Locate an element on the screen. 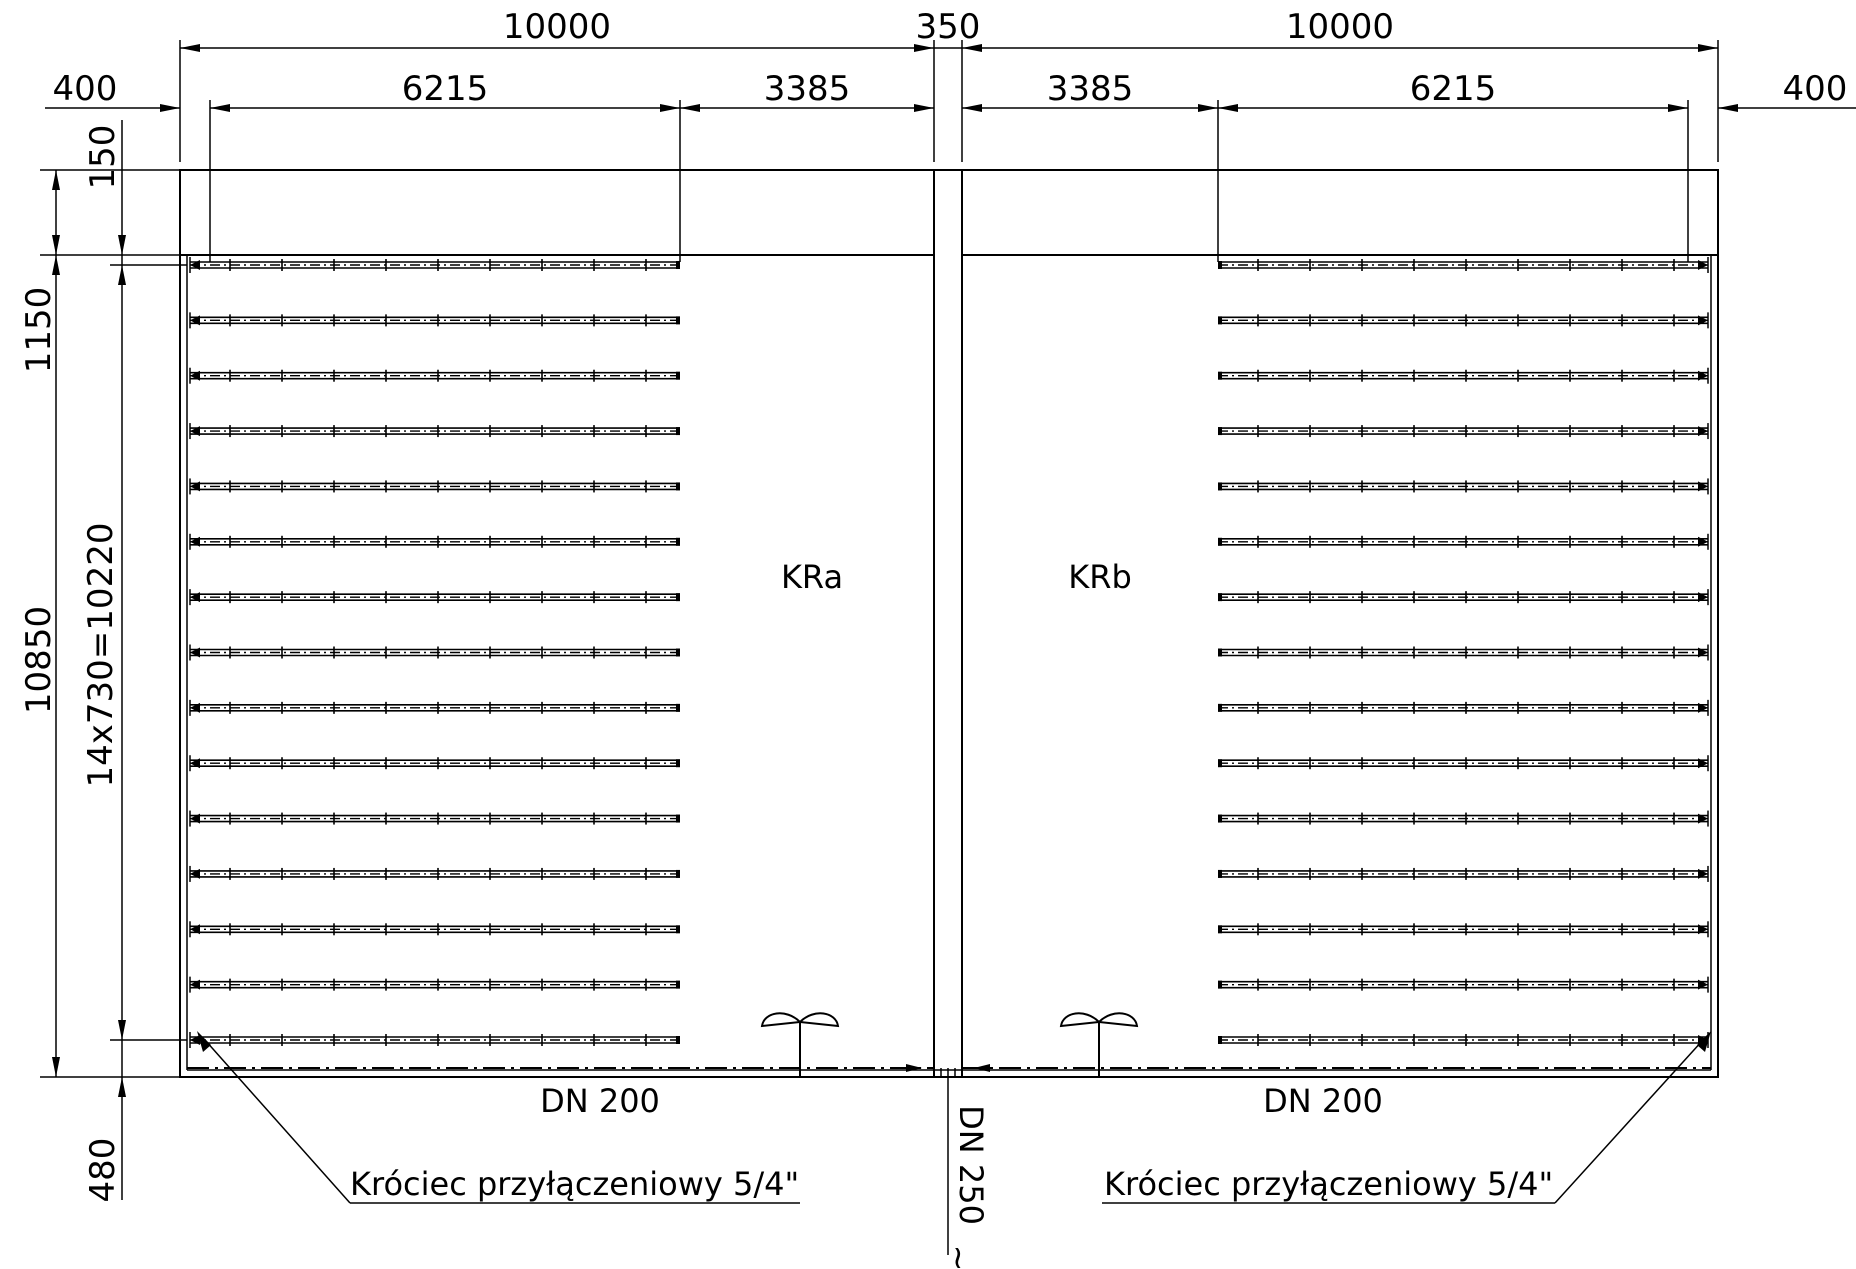 This screenshot has width=1856, height=1269. dim-left-margin: 400 is located at coordinates (85, 89).